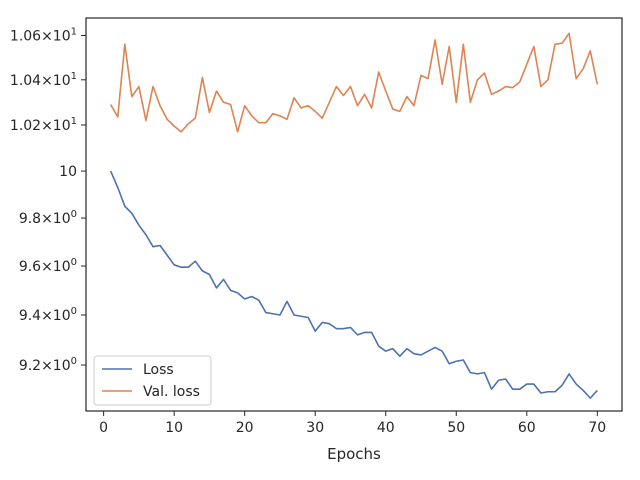  I want to click on x-tick-label: 20, so click(245, 428).